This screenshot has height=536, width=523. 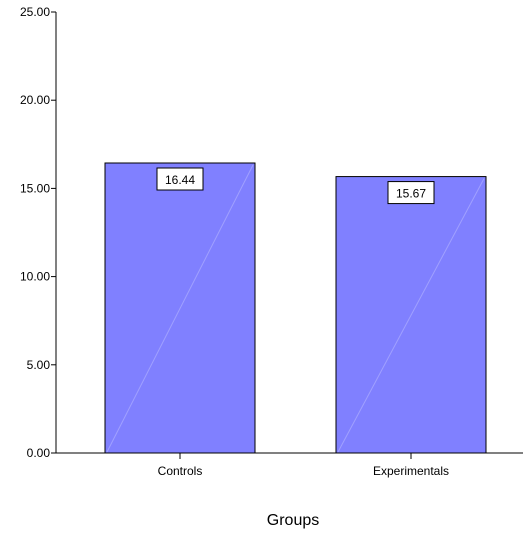 What do you see at coordinates (411, 315) in the screenshot?
I see `bar-highlight-line` at bounding box center [411, 315].